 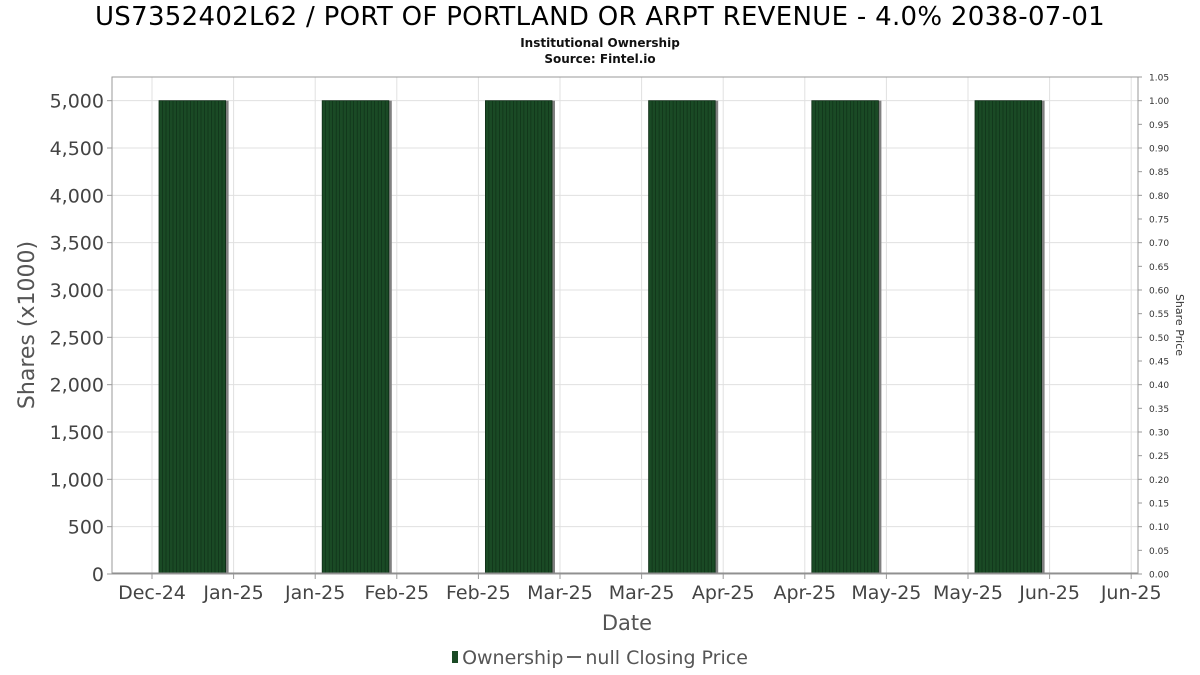 What do you see at coordinates (98, 575) in the screenshot?
I see `y-tick-label: 0` at bounding box center [98, 575].